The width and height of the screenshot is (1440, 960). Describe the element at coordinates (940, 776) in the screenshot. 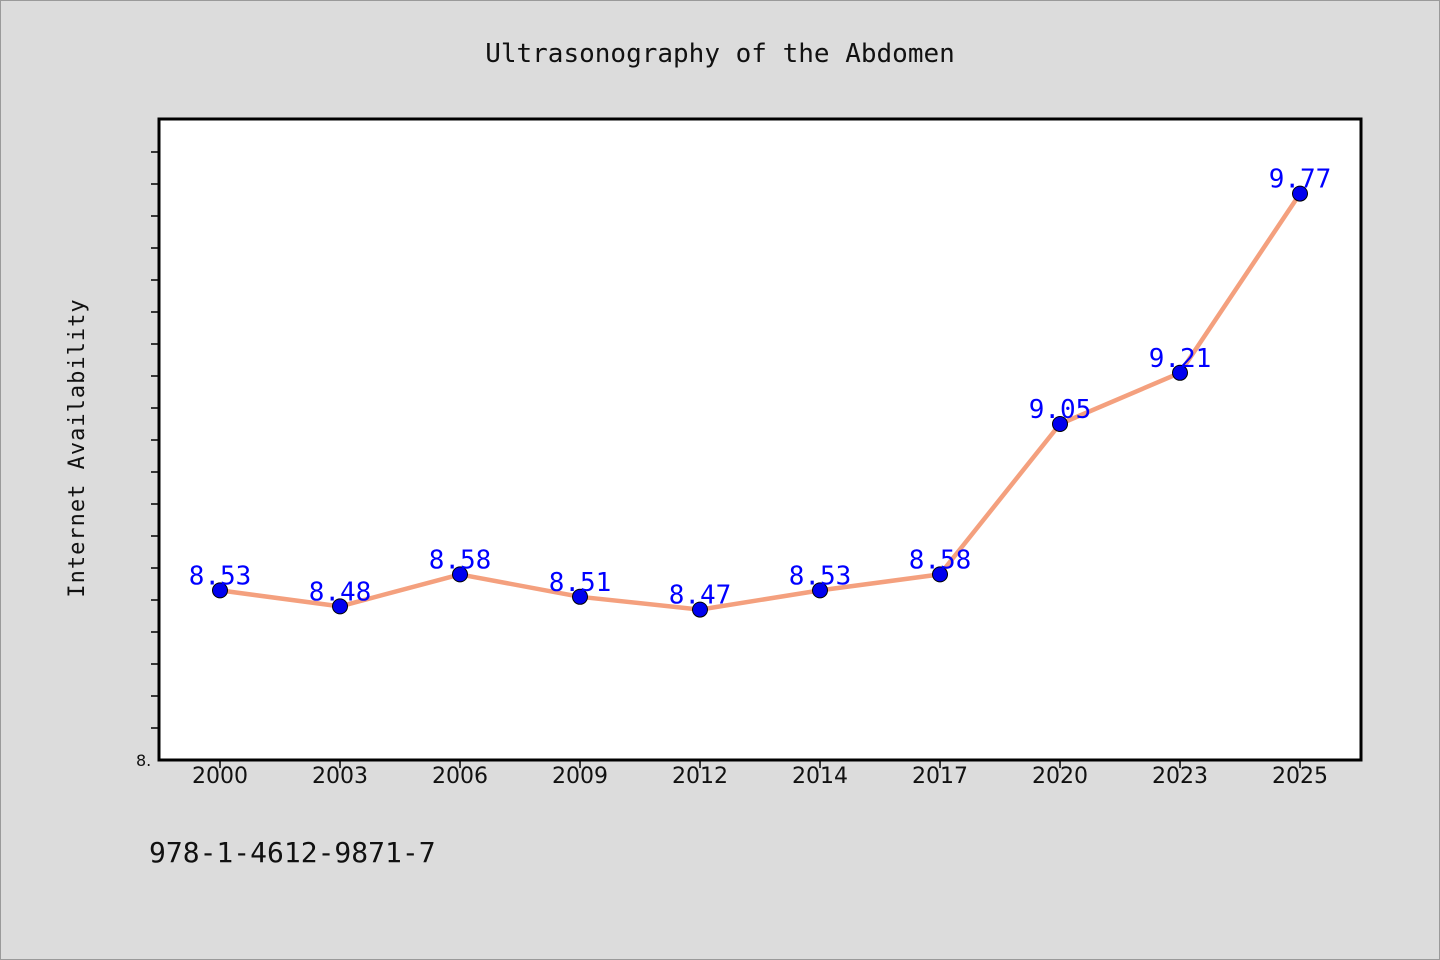

I see `x-tick-label: 2017` at that location.